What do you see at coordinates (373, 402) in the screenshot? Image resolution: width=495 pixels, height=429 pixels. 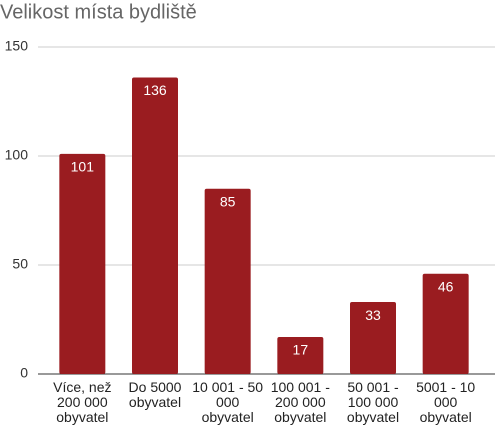 I see `x-tick-label: 50 001 - 100 000 obyvatel` at bounding box center [373, 402].